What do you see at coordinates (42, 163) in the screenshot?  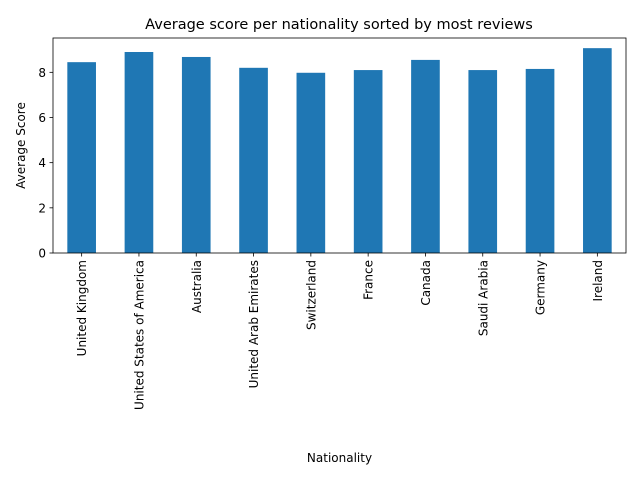 I see `y-tick-label: 4` at bounding box center [42, 163].